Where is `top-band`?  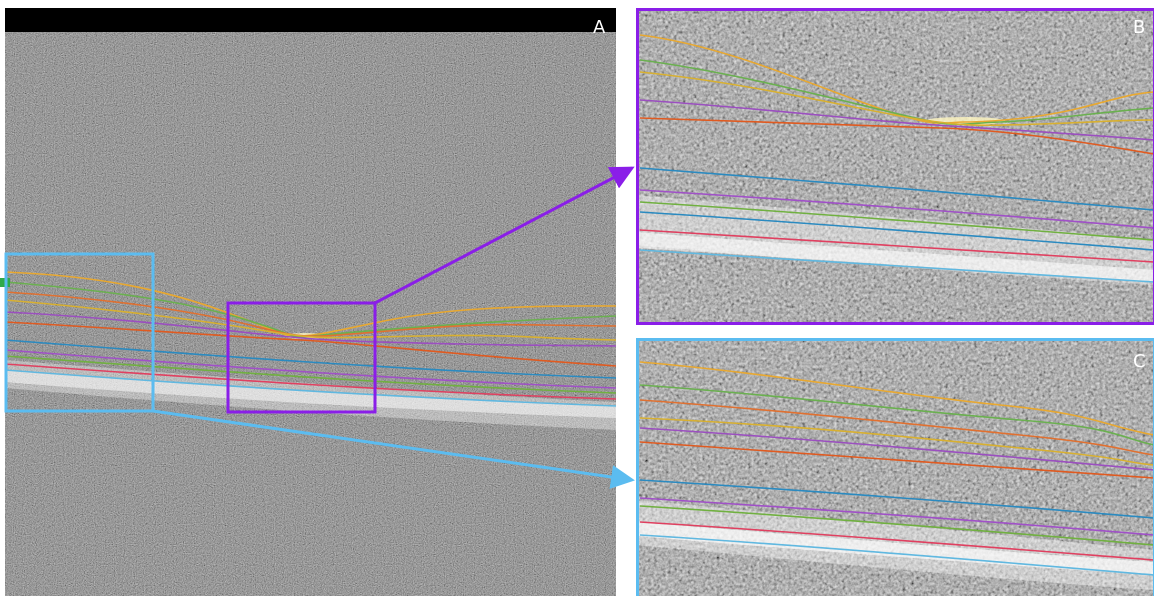 top-band is located at coordinates (310, 20).